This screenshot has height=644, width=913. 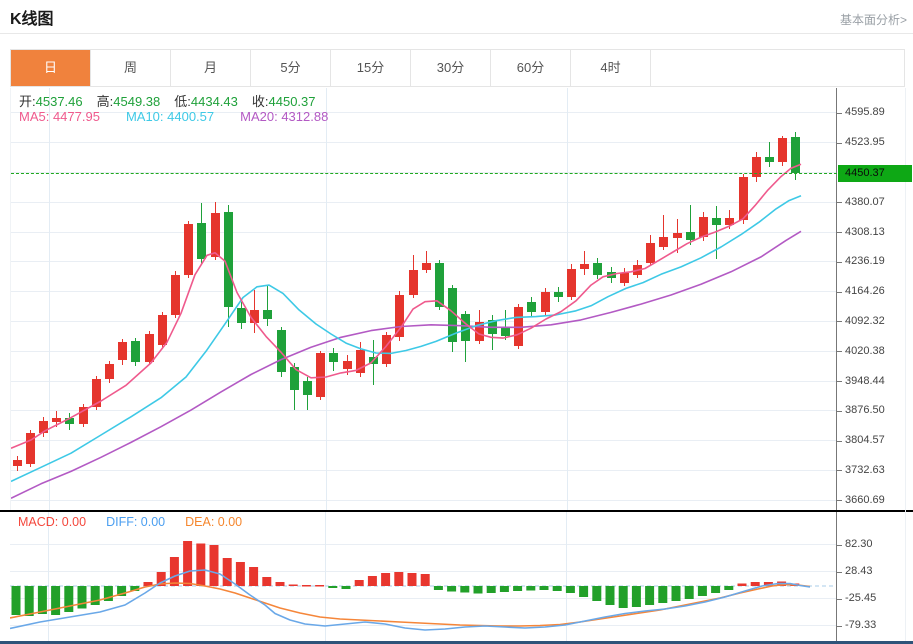 What do you see at coordinates (59, 116) in the screenshot?
I see `ma-item-0: MA5: 4477.95` at bounding box center [59, 116].